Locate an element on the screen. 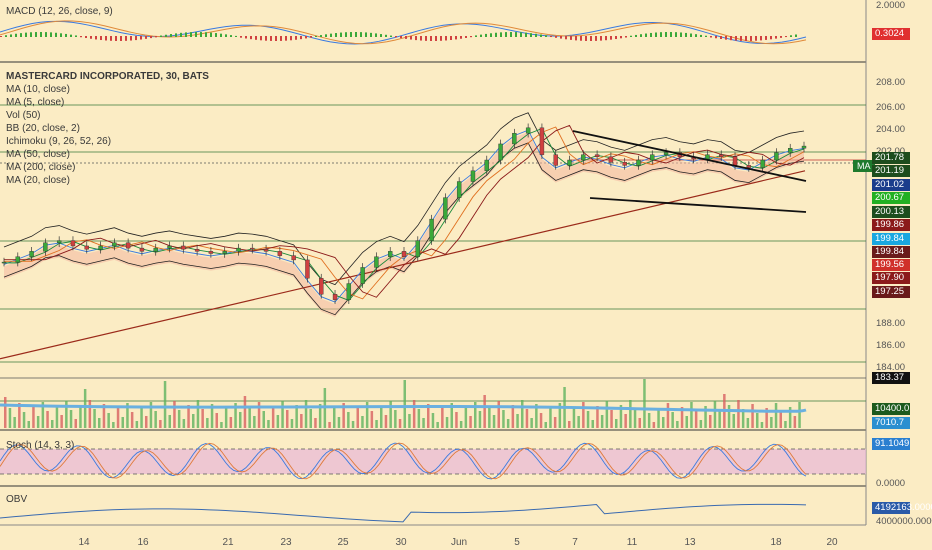 The width and height of the screenshot is (932, 550). date-tick: 11 is located at coordinates (632, 542).